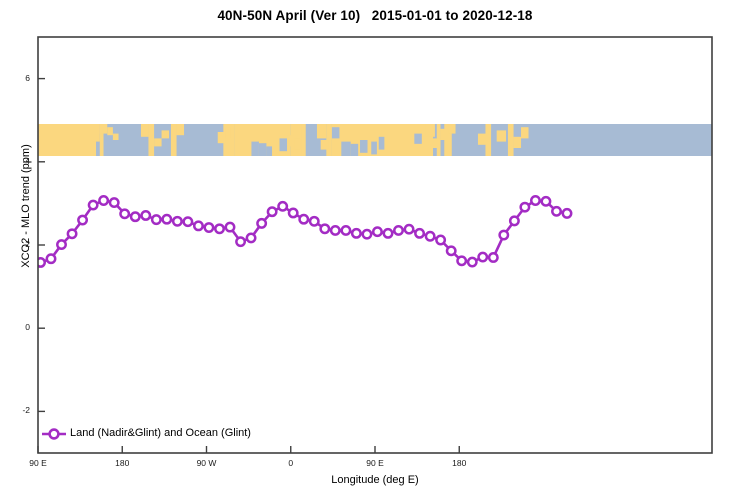  Describe the element at coordinates (26, 410) in the screenshot. I see `y-tick-label: -2` at that location.